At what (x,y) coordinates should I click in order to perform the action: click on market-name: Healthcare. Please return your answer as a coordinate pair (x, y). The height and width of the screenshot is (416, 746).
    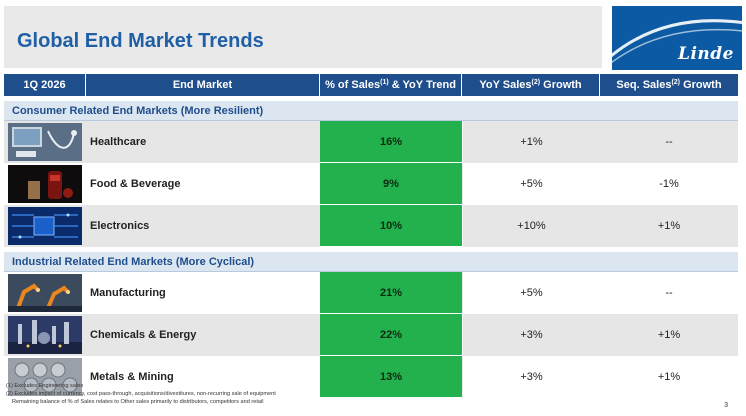
    Looking at the image, I should click on (118, 142).